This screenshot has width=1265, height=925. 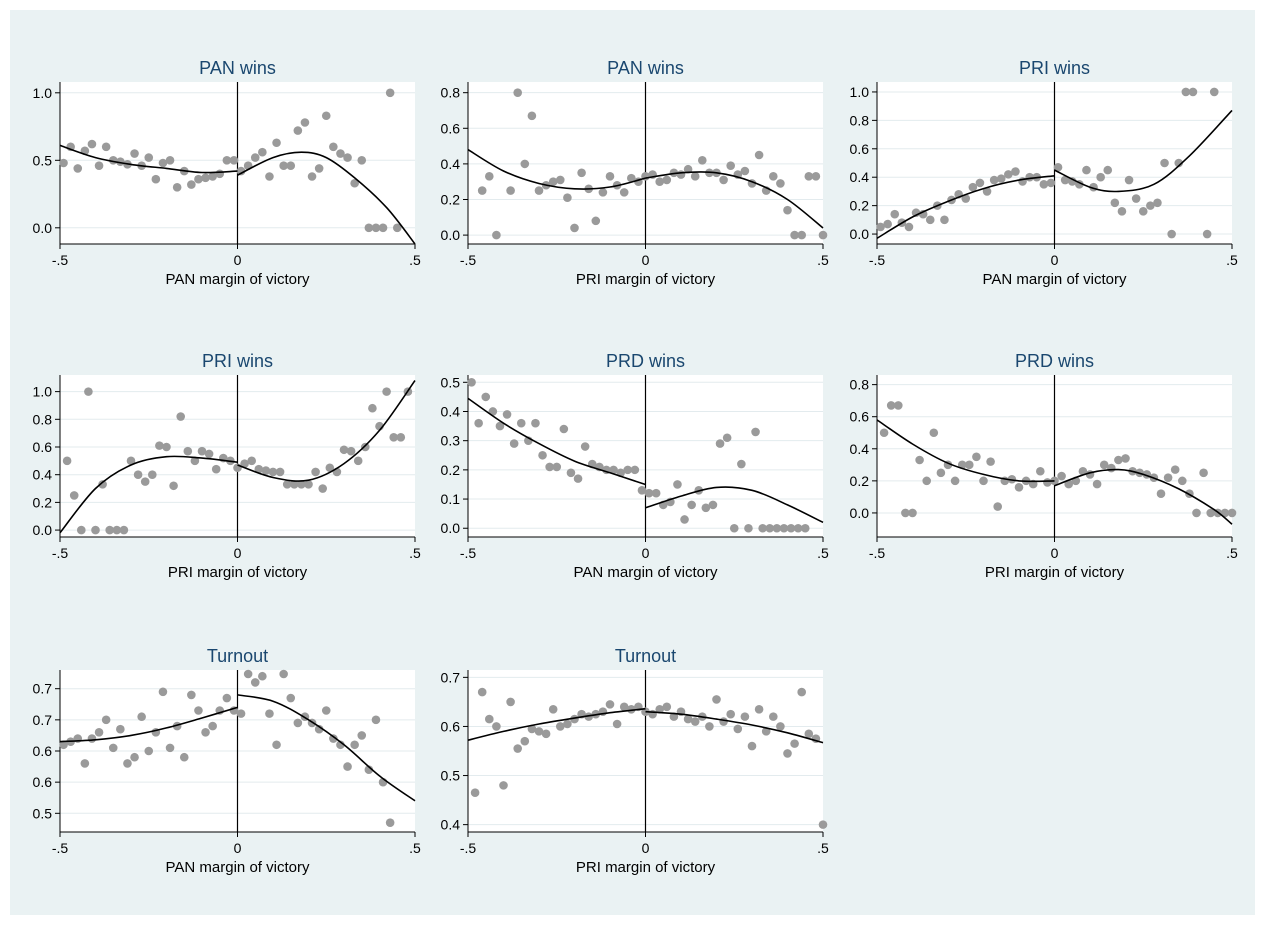 I want to click on panel-title: PRD wins, so click(x=1054, y=361).